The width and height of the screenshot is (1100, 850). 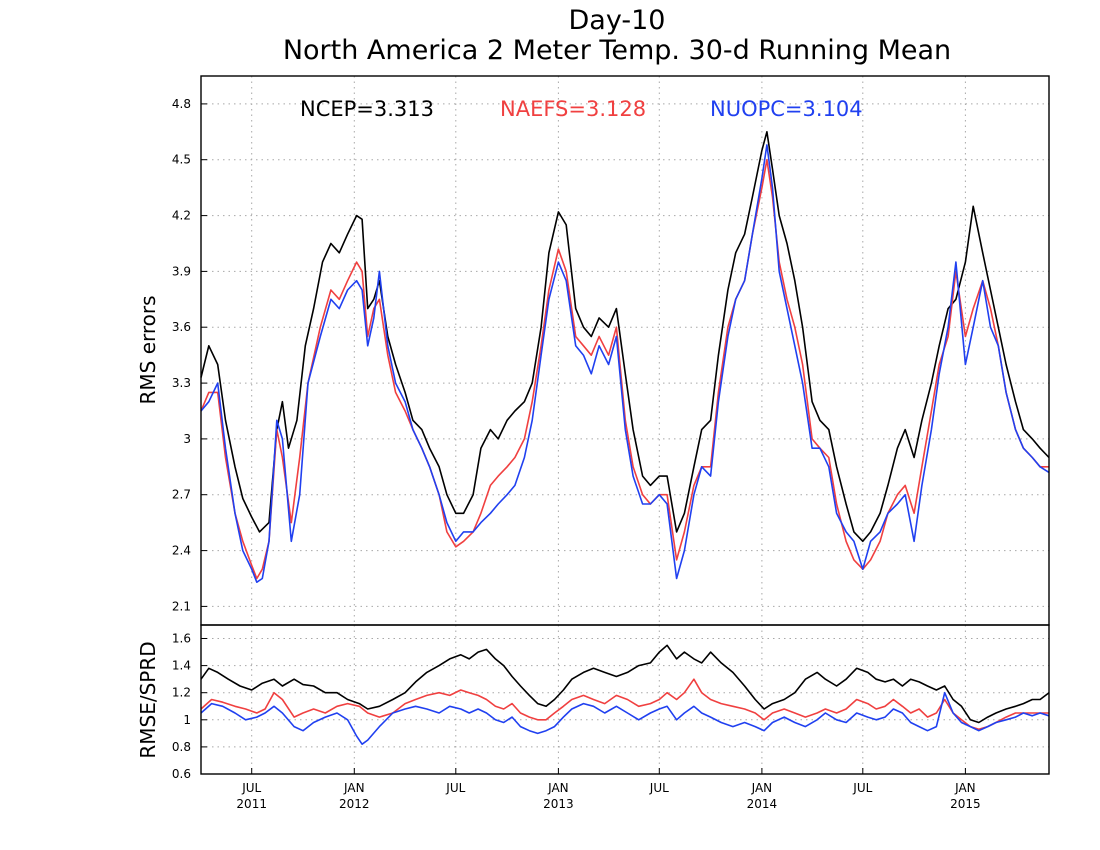 What do you see at coordinates (965, 804) in the screenshot?
I see `x-tick-year-label: 2015` at bounding box center [965, 804].